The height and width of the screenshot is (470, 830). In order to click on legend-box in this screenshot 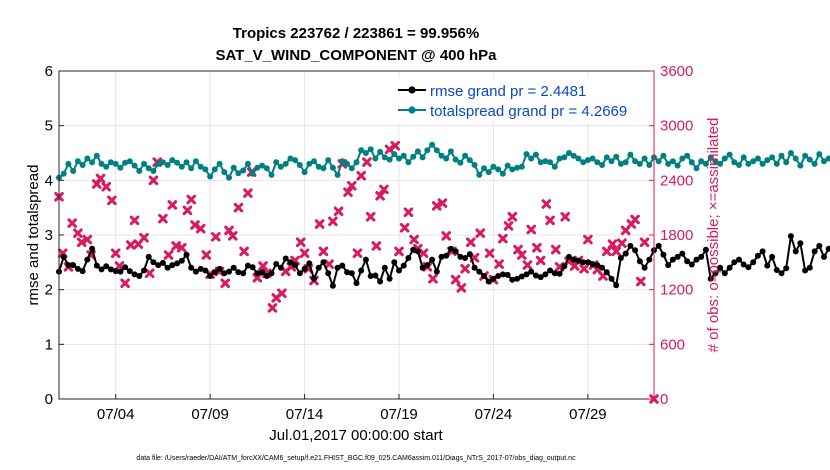, I will do `click(521, 100)`.